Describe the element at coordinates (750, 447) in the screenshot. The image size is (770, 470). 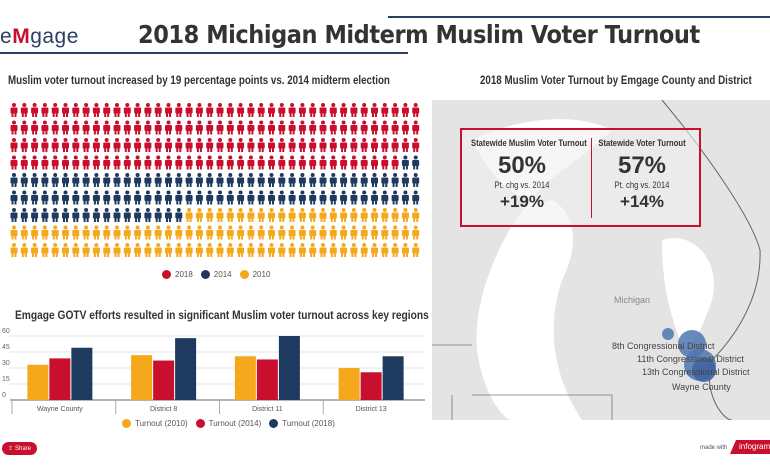
I see `infogram-logo: infogram` at that location.